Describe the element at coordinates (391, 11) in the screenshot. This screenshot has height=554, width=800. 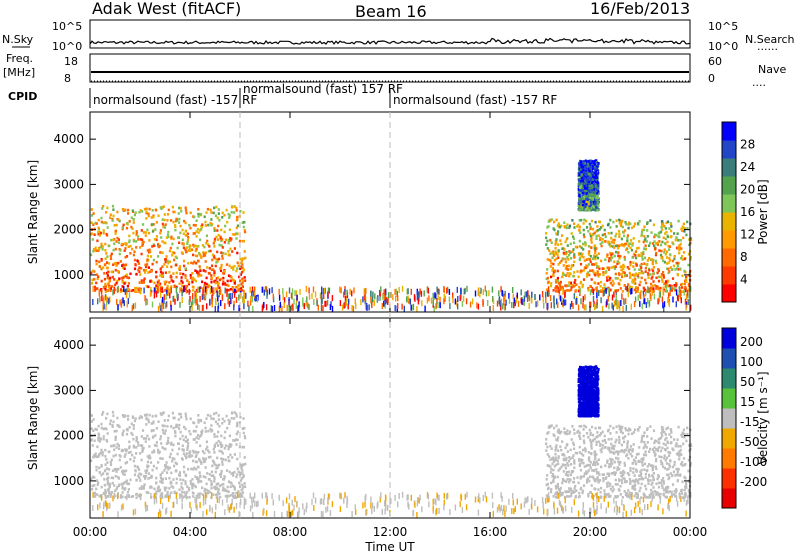
I see `beam-title: Beam 16` at that location.